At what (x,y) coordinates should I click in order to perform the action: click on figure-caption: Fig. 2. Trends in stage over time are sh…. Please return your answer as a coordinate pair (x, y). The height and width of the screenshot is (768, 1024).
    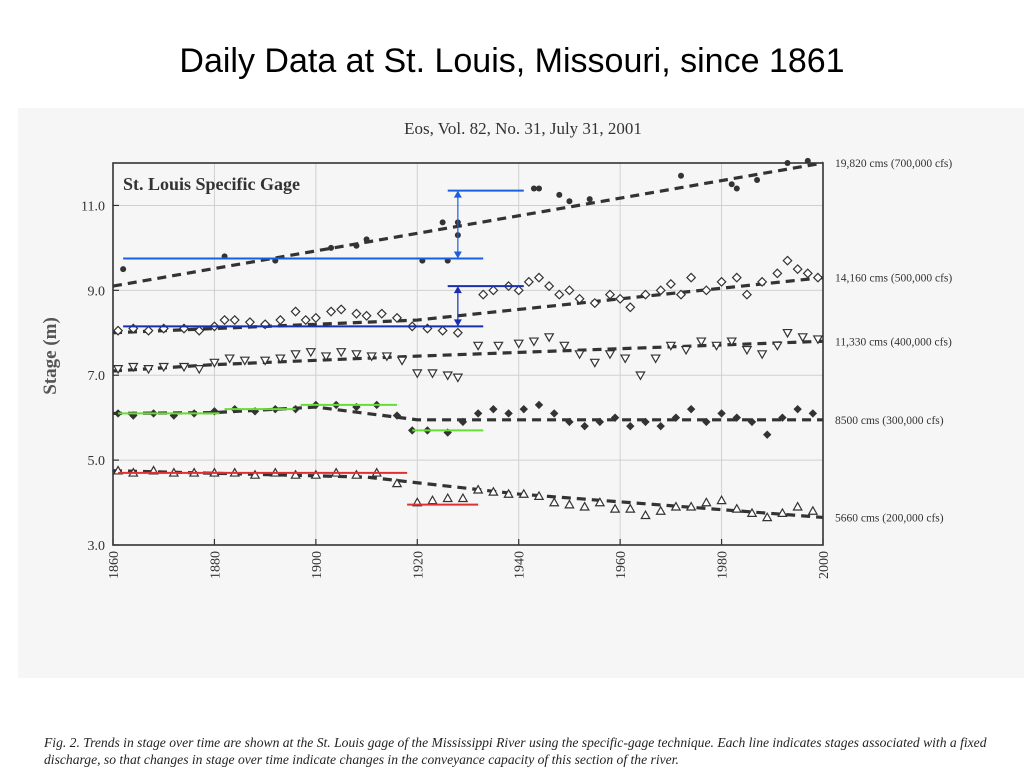
    Looking at the image, I should click on (515, 751).